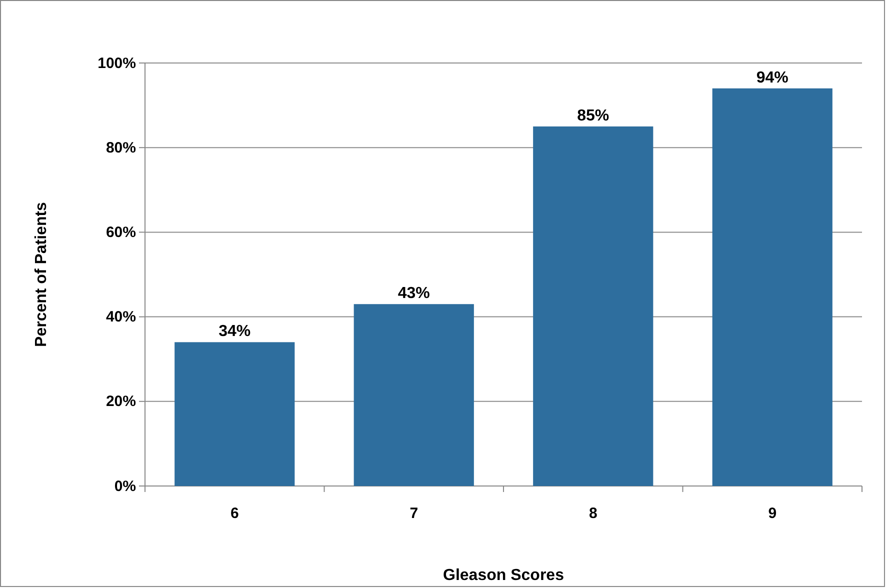 Image resolution: width=886 pixels, height=588 pixels. I want to click on data-label: 94%, so click(772, 77).